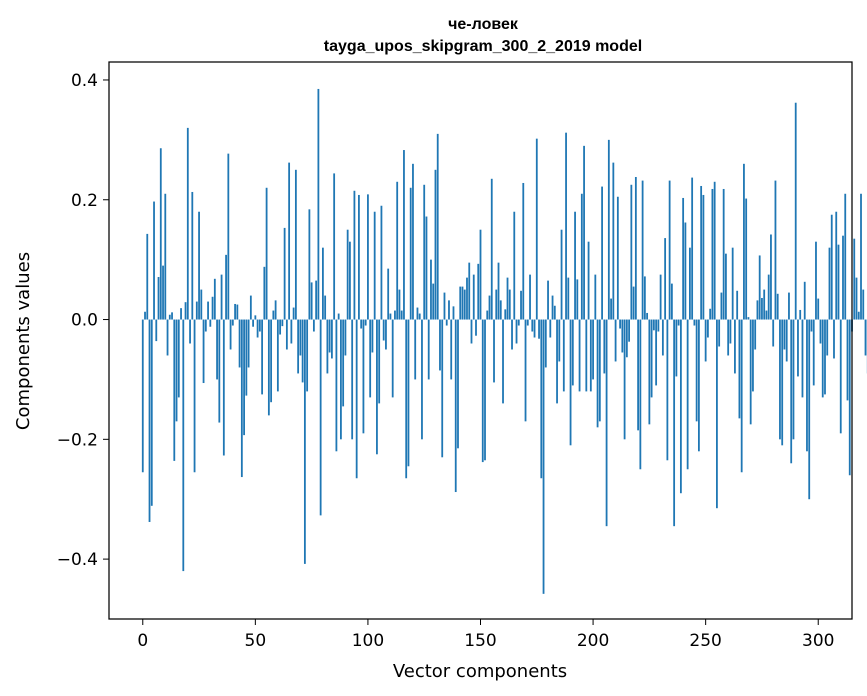 This screenshot has height=696, width=867. Describe the element at coordinates (480, 671) in the screenshot. I see `x-axis-label: Vector components` at that location.